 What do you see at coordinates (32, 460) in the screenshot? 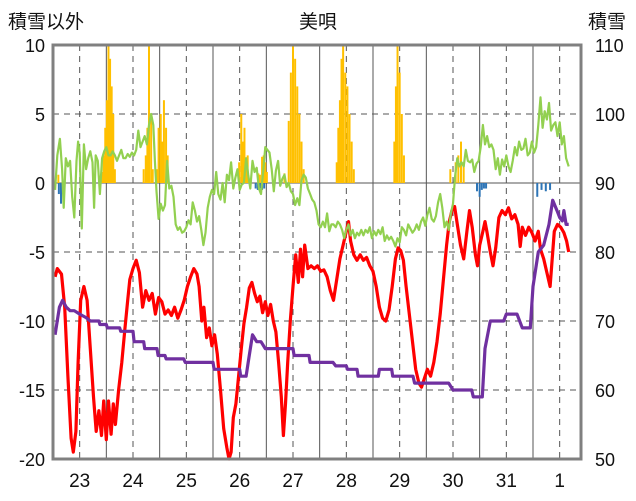
I see `left-tick-label: -20` at bounding box center [32, 460].